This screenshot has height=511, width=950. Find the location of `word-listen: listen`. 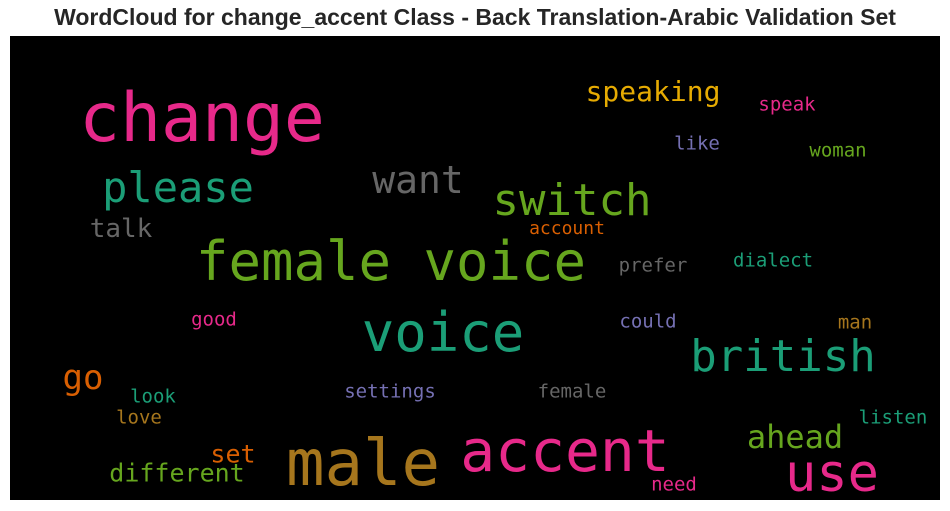

word-listen: listen is located at coordinates (893, 417).